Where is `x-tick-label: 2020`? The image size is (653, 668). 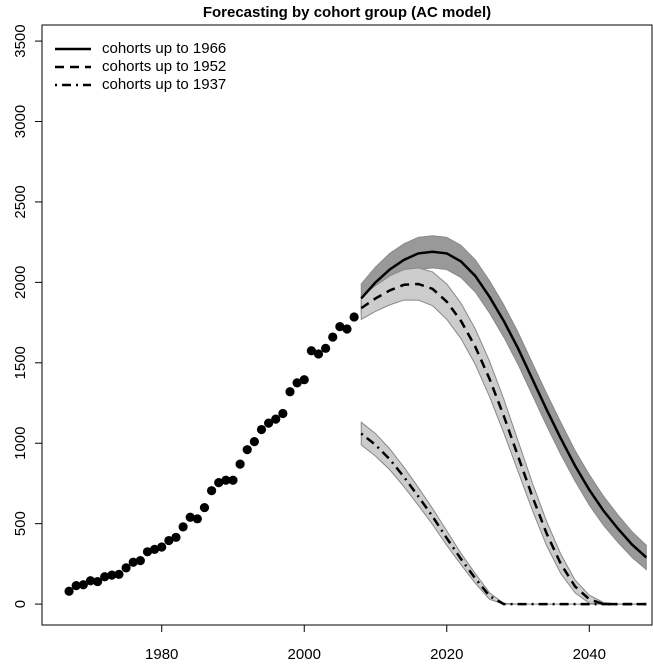 x-tick-label: 2020 is located at coordinates (446, 654).